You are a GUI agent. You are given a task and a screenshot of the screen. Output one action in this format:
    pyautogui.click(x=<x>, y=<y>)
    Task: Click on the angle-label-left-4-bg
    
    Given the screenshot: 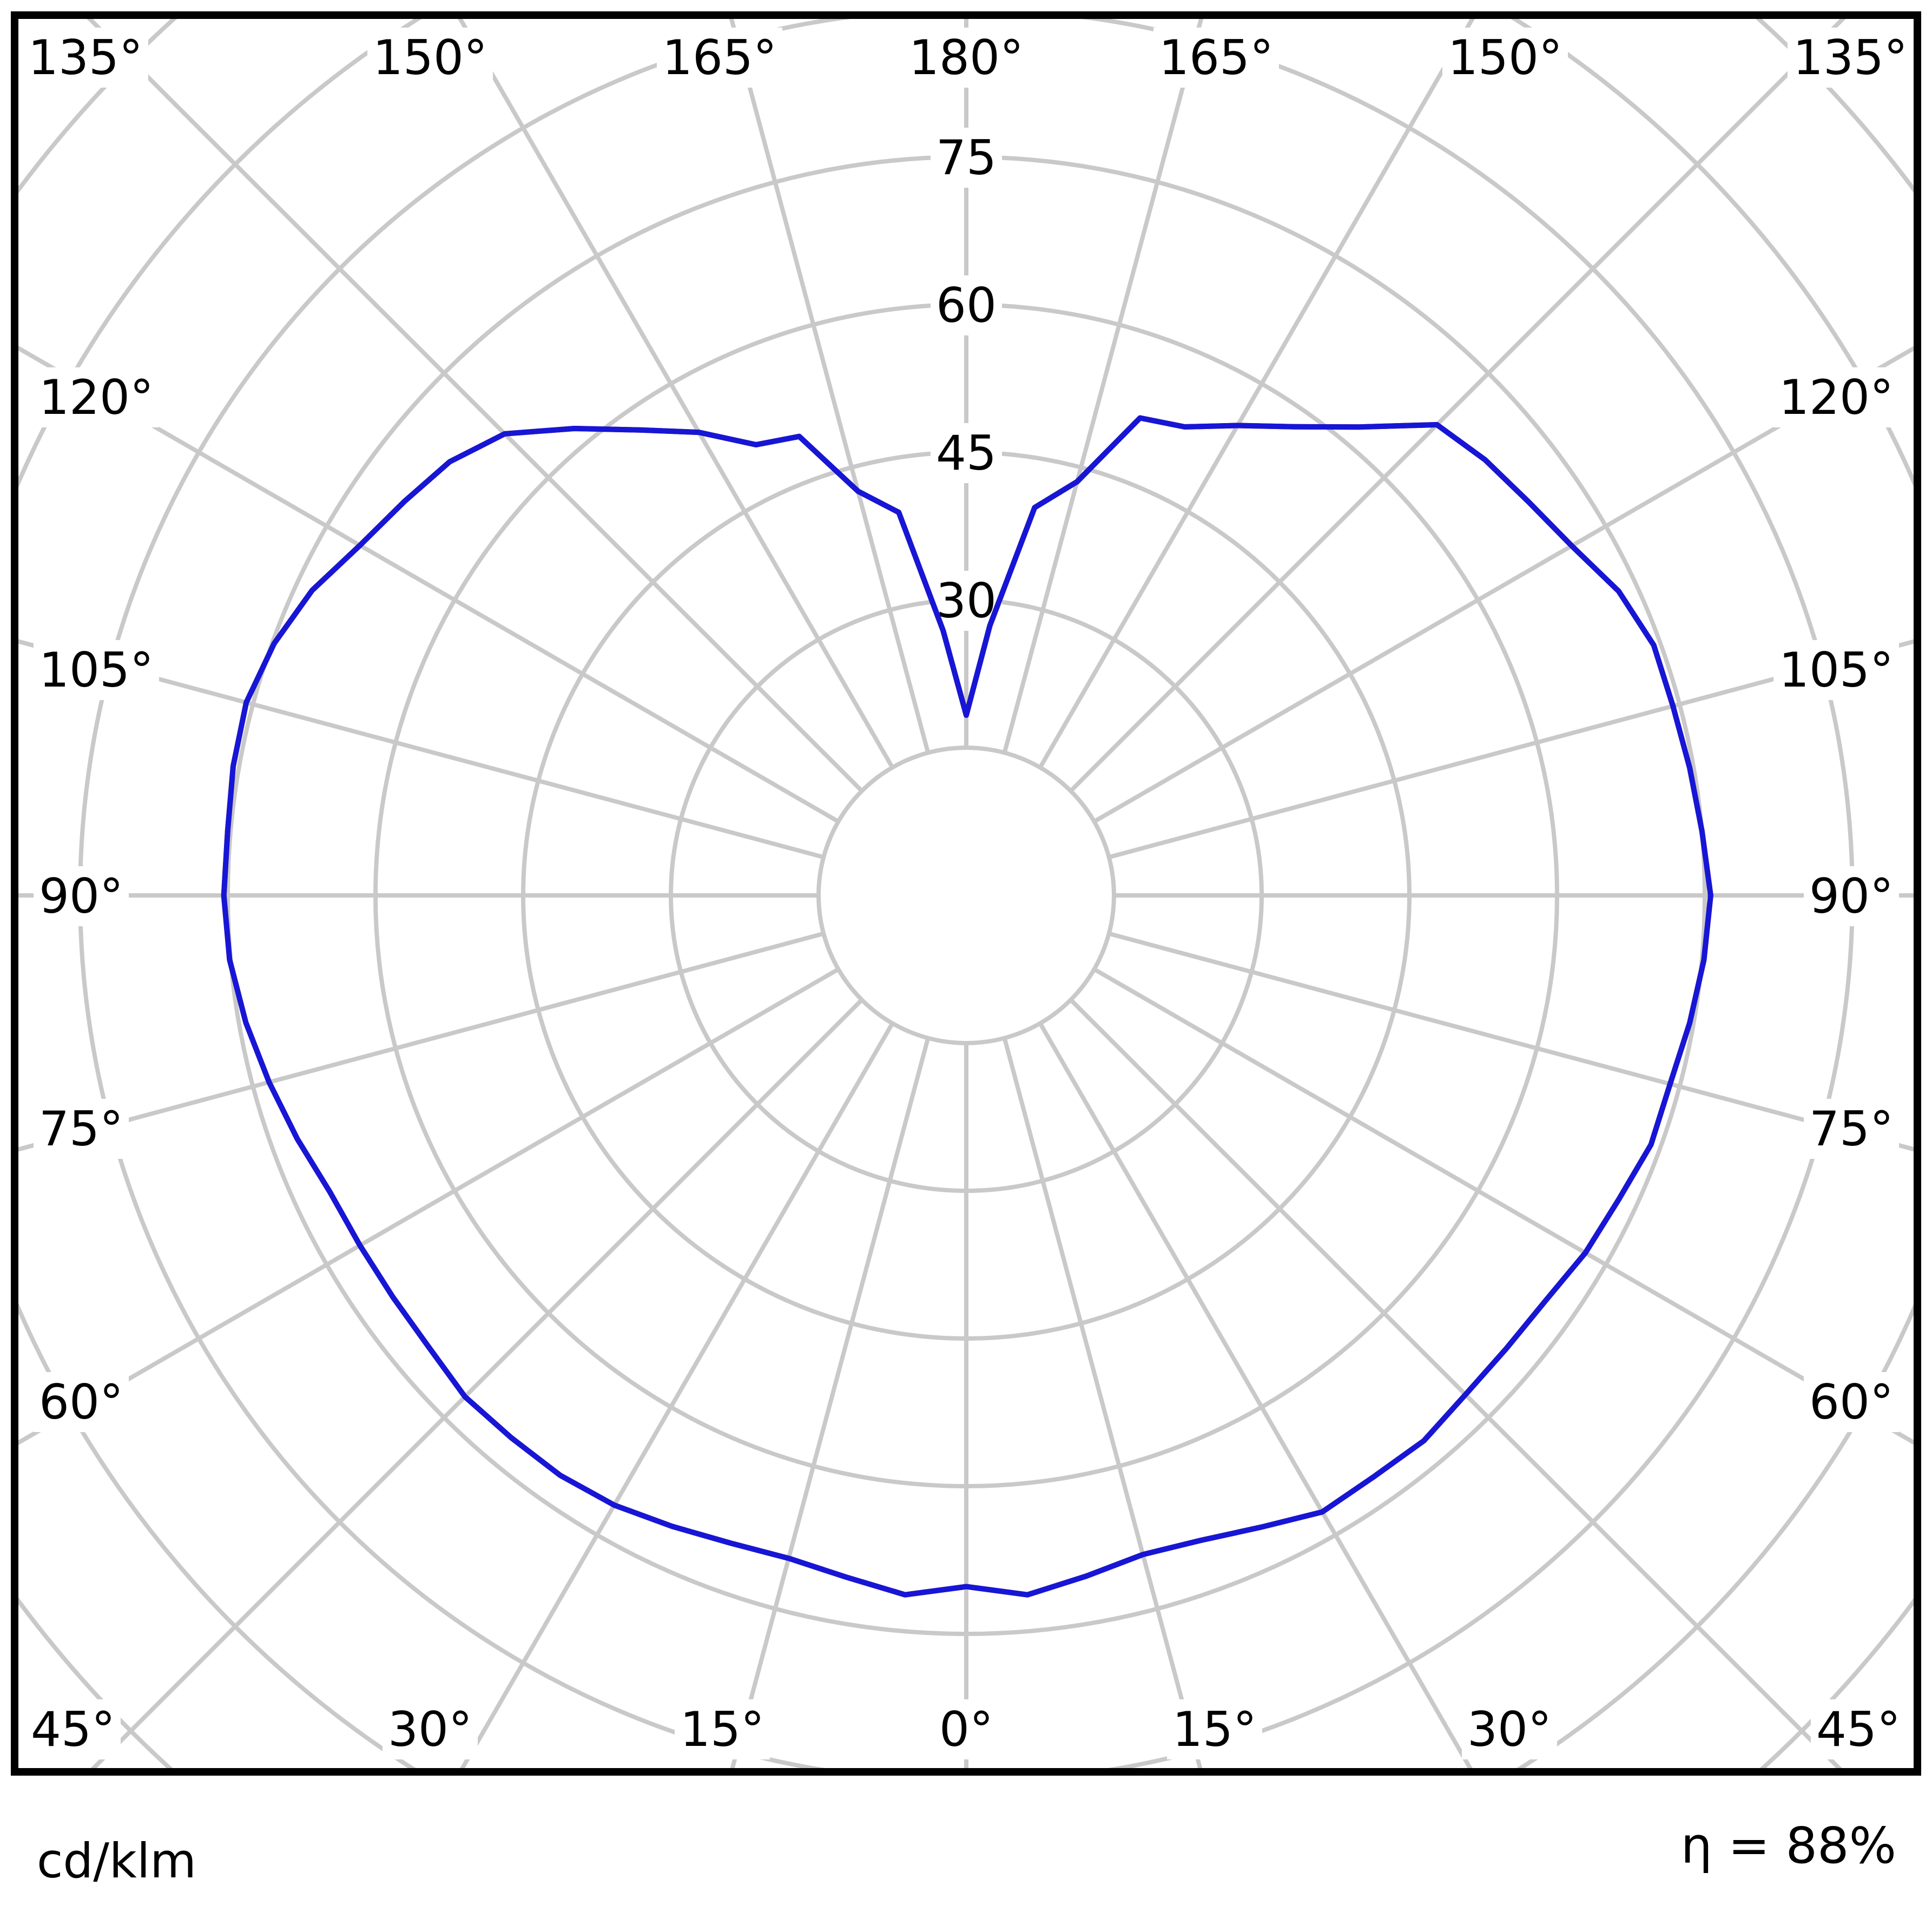 What is the action you would take?
    pyautogui.click(x=81, y=1402)
    